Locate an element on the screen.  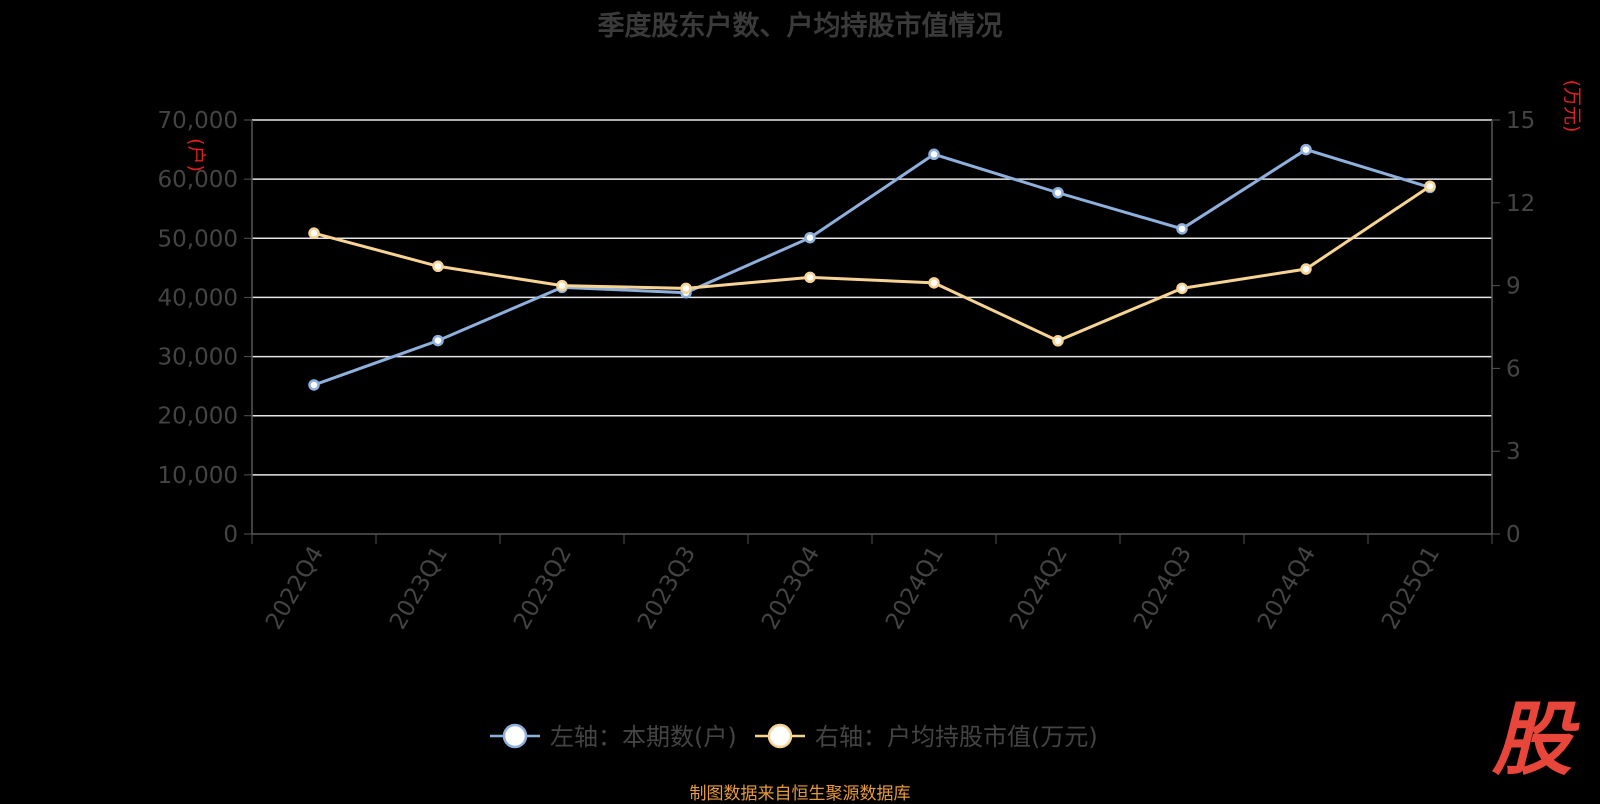
x-axis-tick-label: 2023Q4 is located at coordinates (791, 588).